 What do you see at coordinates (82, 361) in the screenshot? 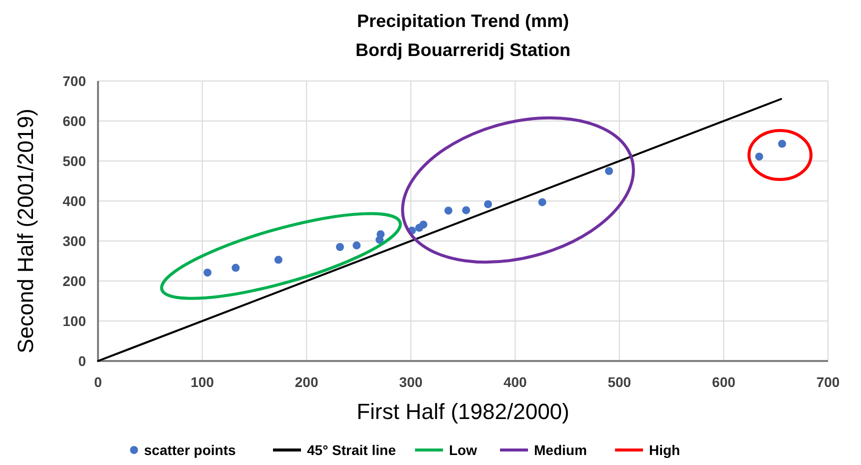
I see `y-tick-label: 0` at bounding box center [82, 361].